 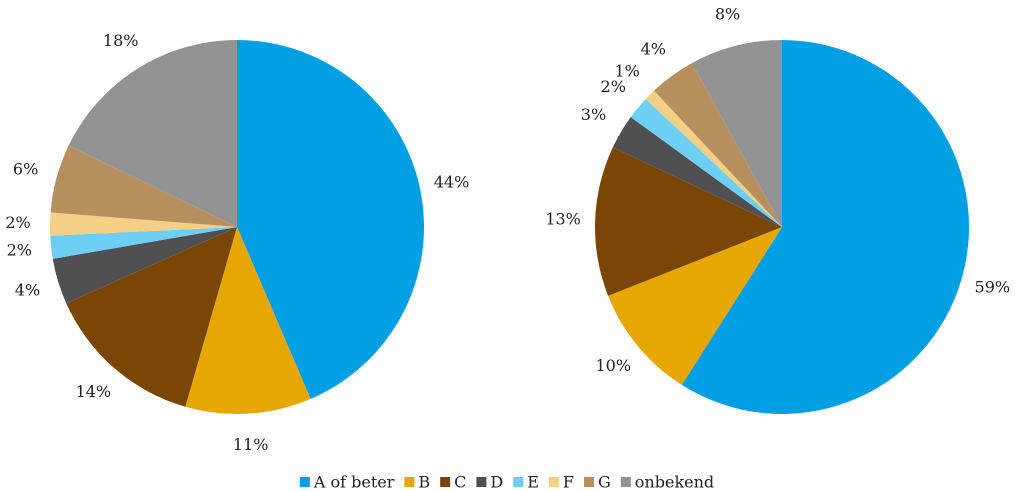 I want to click on data-label: 10%, so click(x=613, y=365).